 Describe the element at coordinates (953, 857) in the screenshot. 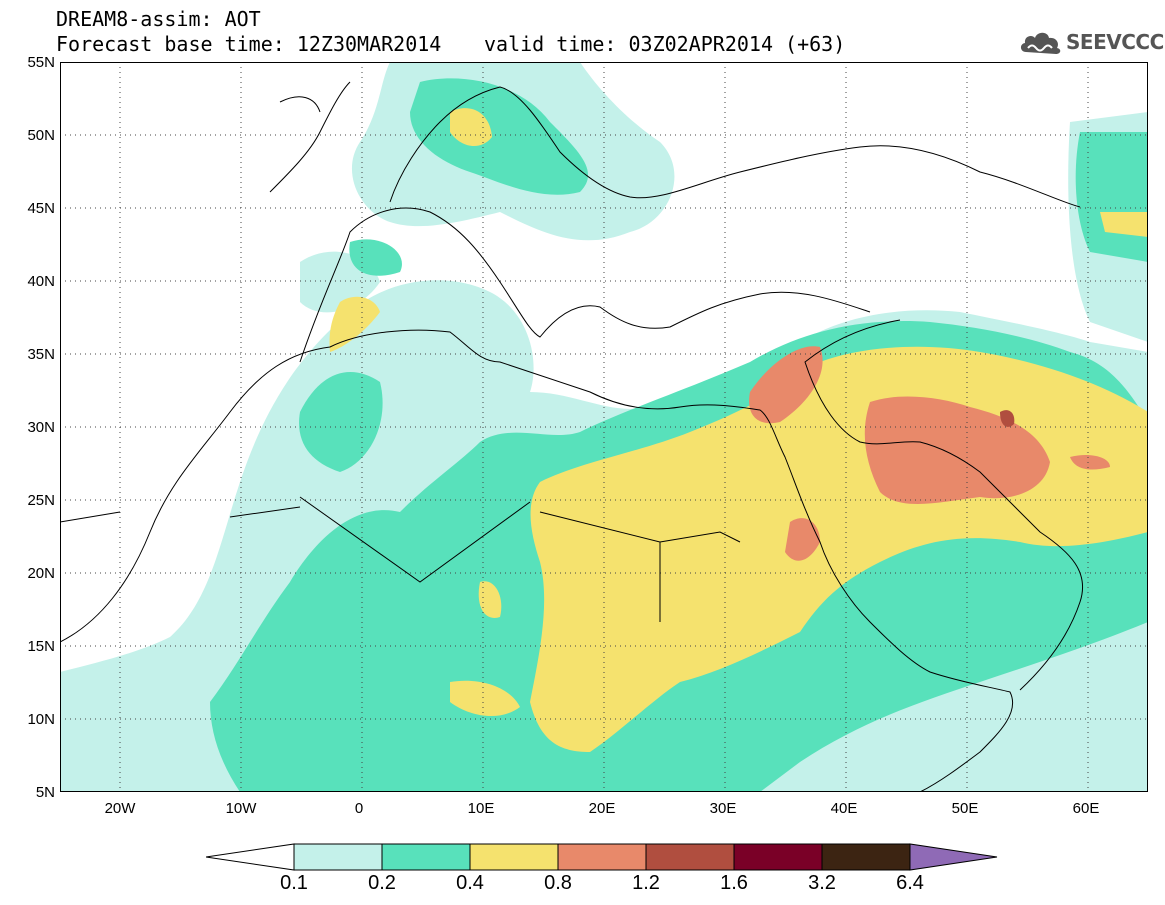

I see `colorbar-swatch-above` at that location.